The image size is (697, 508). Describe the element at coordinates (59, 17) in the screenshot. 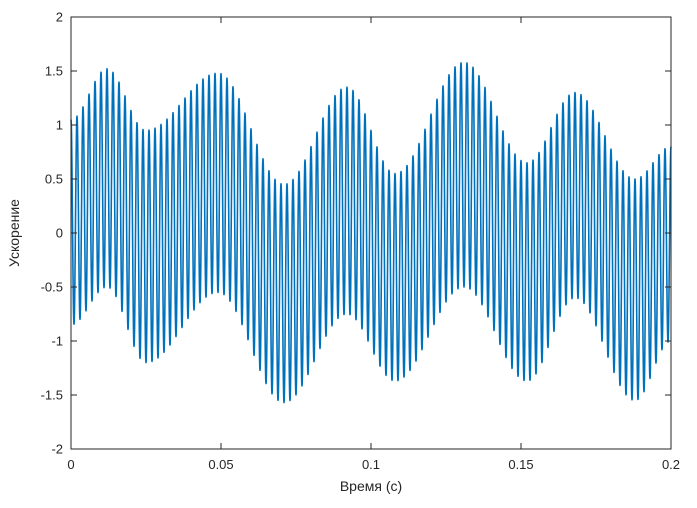

I see `y-tick-label: 2` at that location.